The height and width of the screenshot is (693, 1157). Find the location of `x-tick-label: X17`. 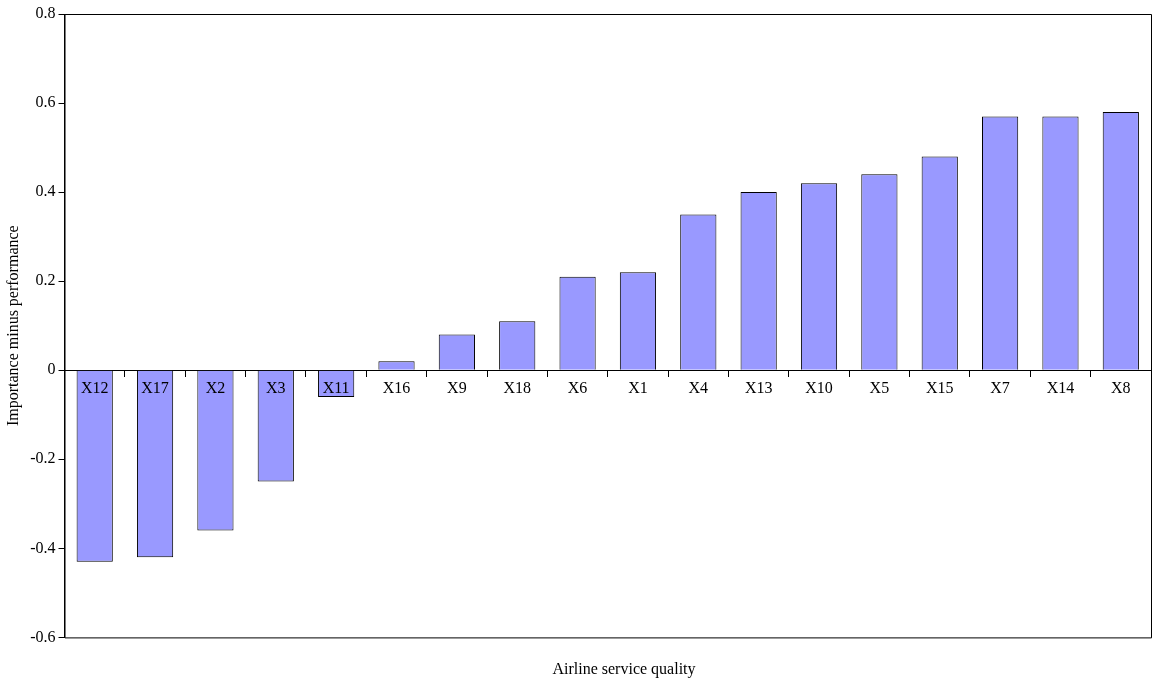

x-tick-label: X17 is located at coordinates (155, 388).